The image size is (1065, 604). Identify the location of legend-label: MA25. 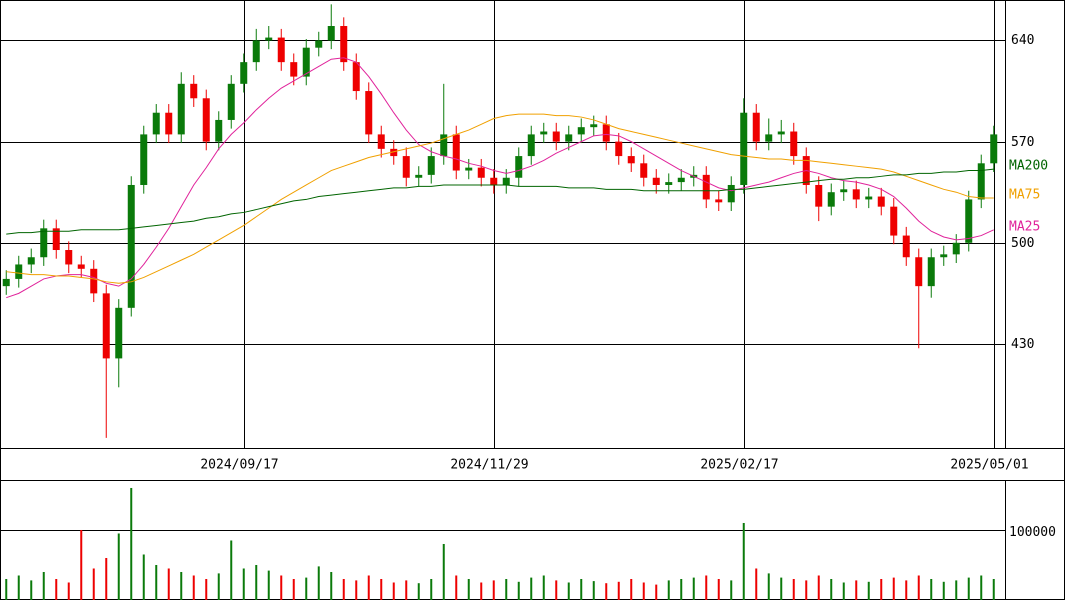
(1024, 226).